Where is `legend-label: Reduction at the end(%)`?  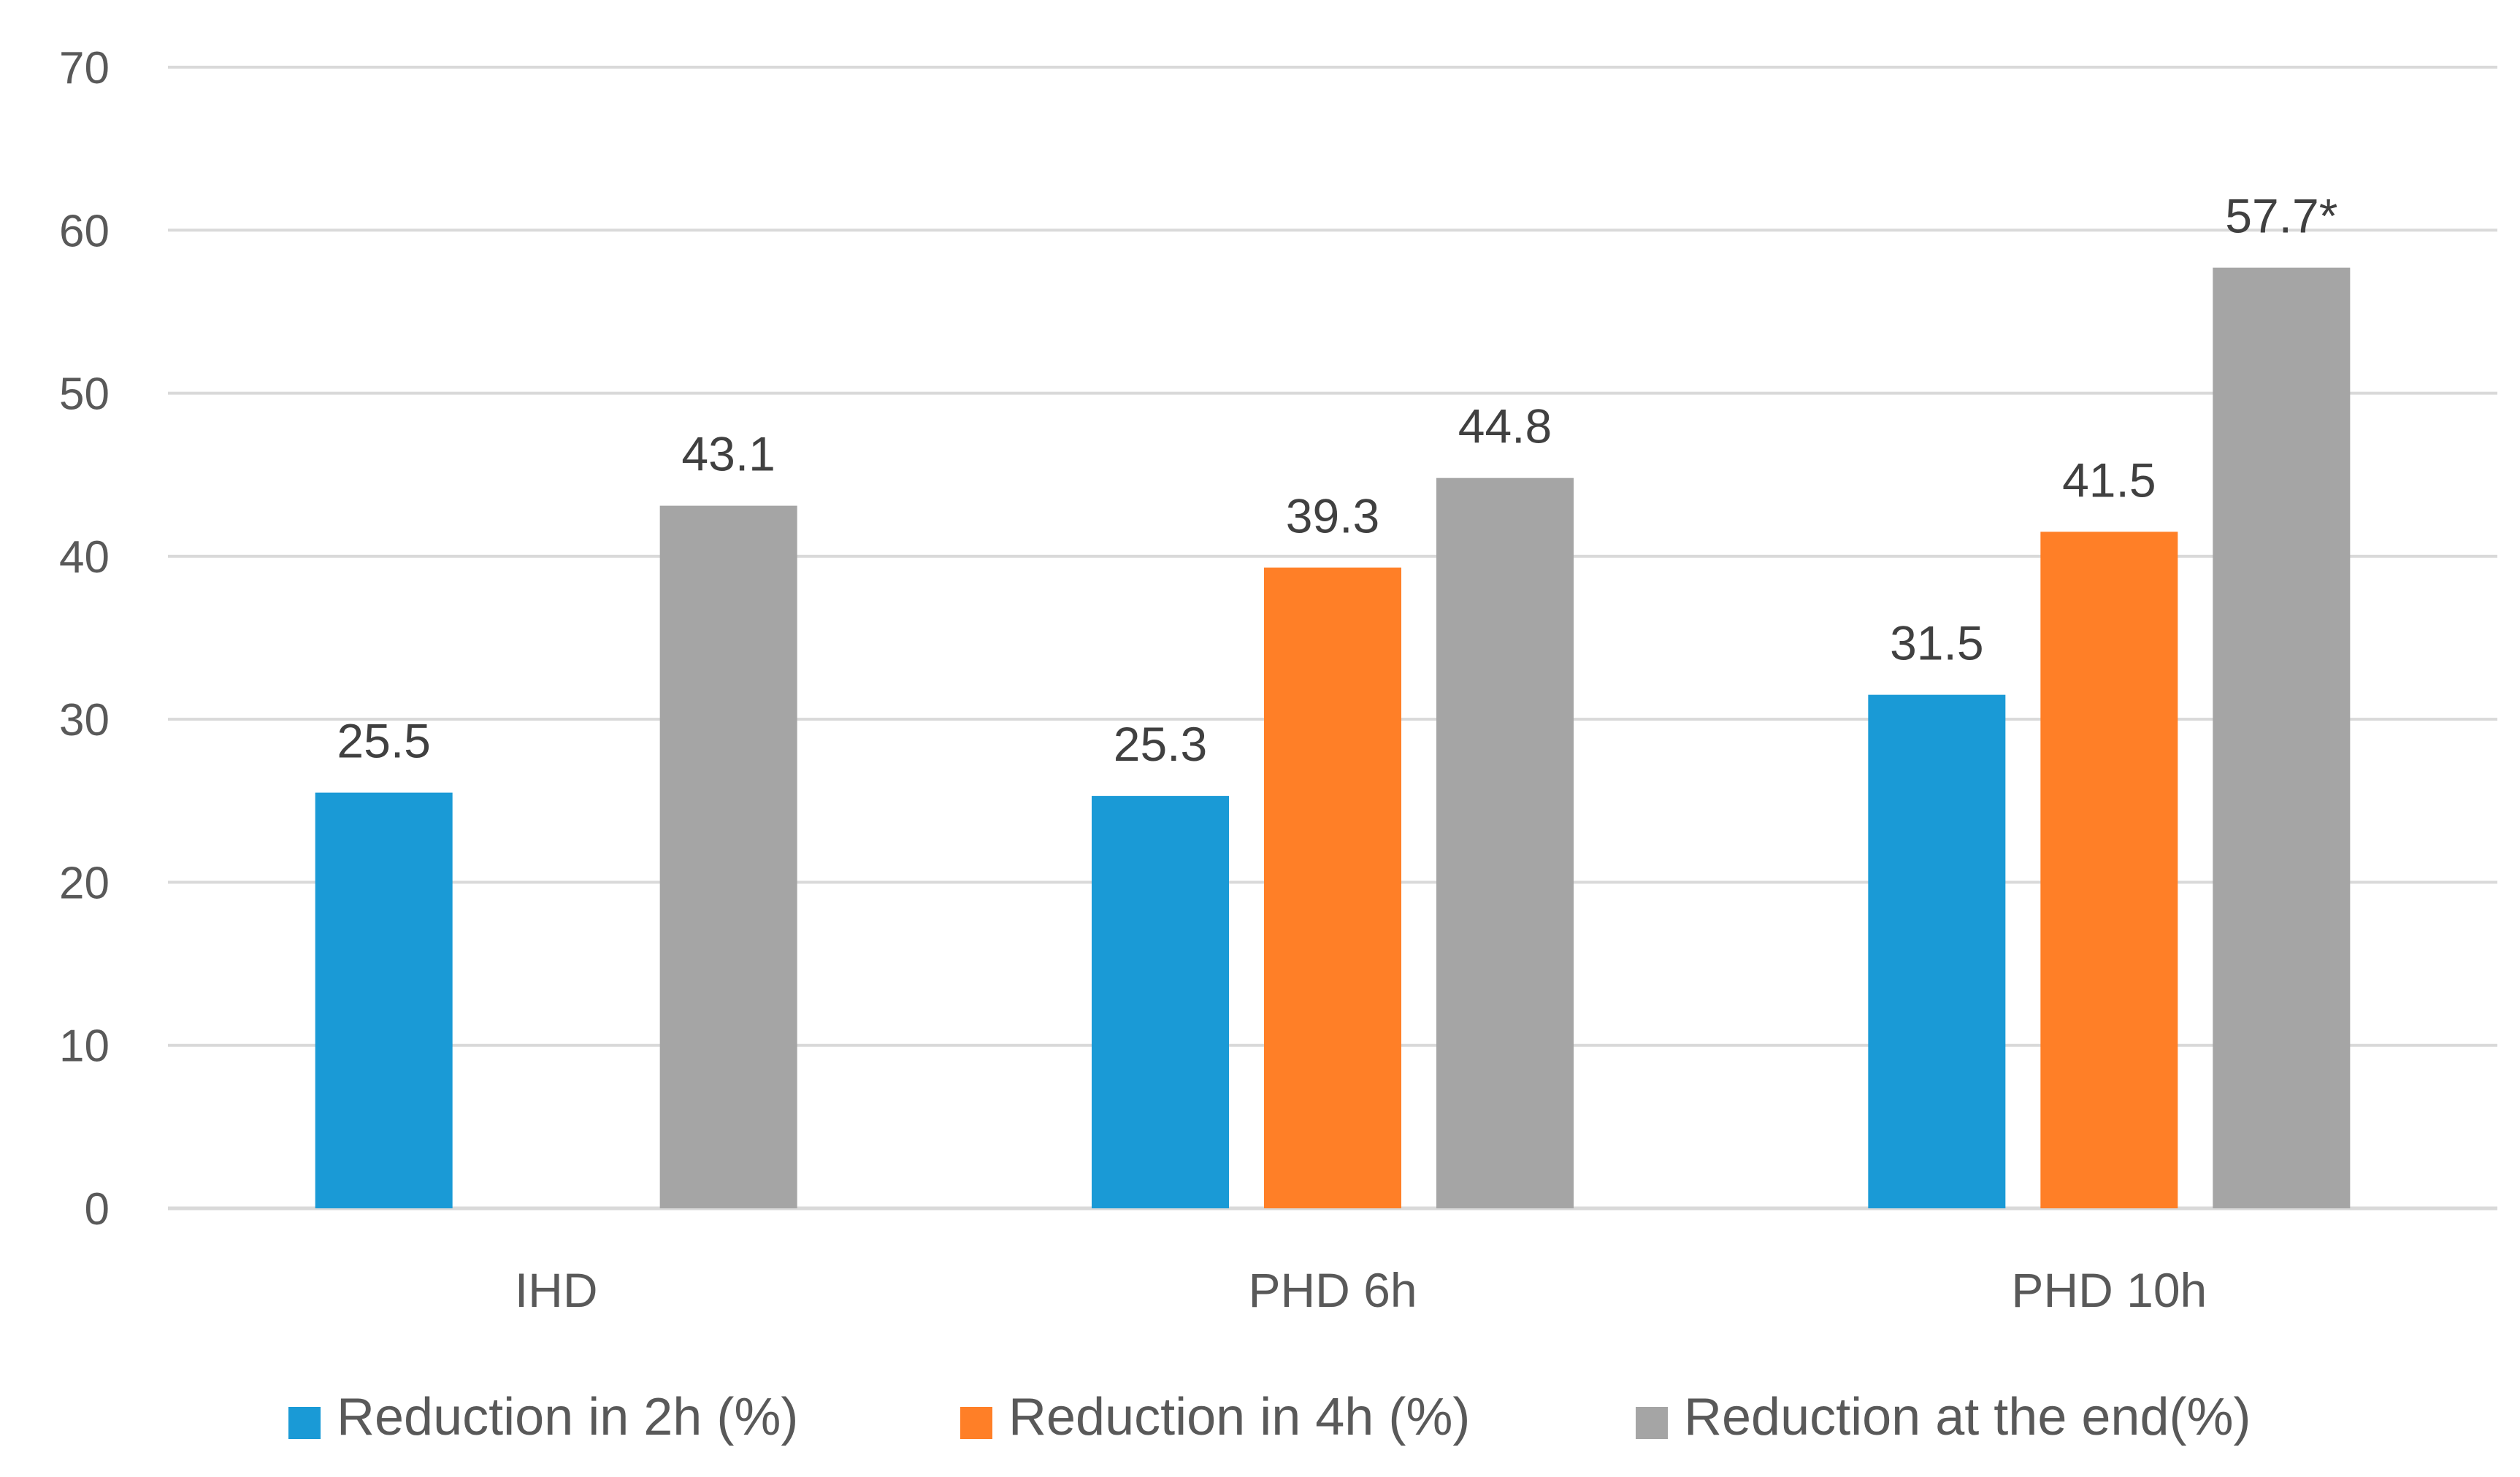
legend-label: Reduction at the end(%) is located at coordinates (1967, 1417).